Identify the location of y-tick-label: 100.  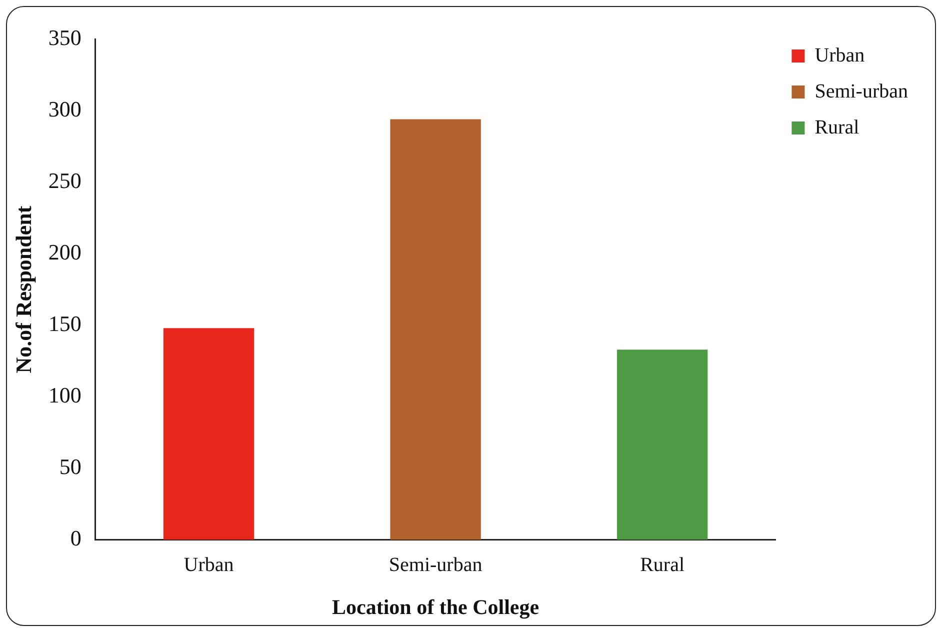
(65, 395).